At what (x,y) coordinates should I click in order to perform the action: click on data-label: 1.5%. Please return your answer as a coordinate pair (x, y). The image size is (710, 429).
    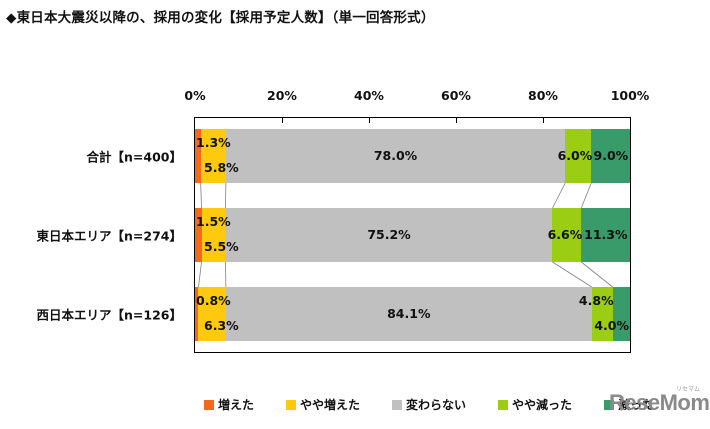
    Looking at the image, I should click on (213, 221).